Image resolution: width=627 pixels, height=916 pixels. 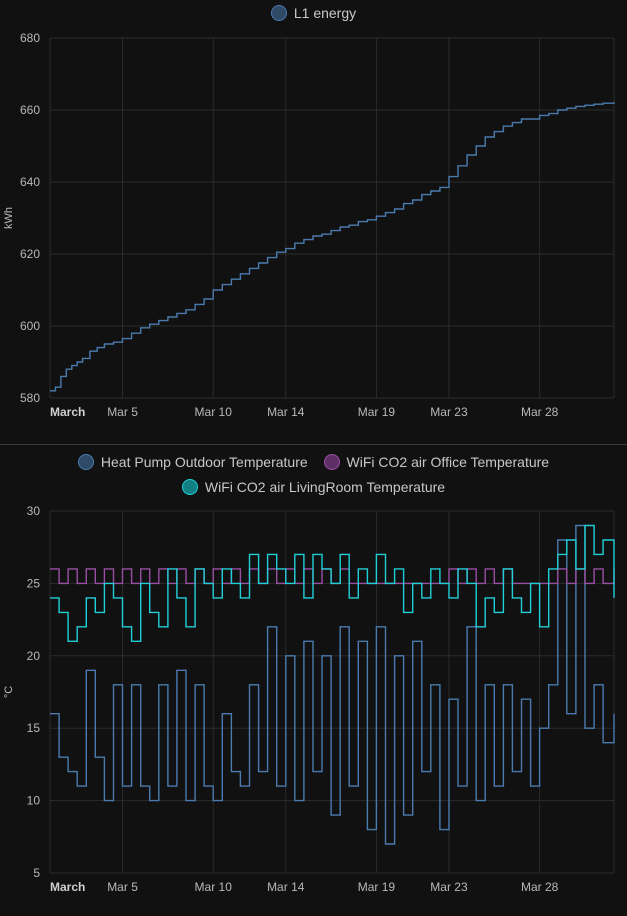 I want to click on y-tick-label: 15, so click(x=34, y=728).